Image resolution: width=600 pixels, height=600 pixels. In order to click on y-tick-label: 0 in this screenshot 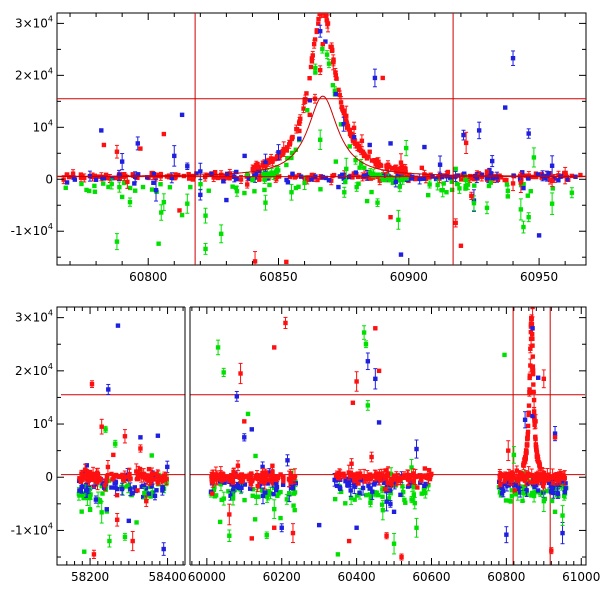, I will do `click(49, 477)`.